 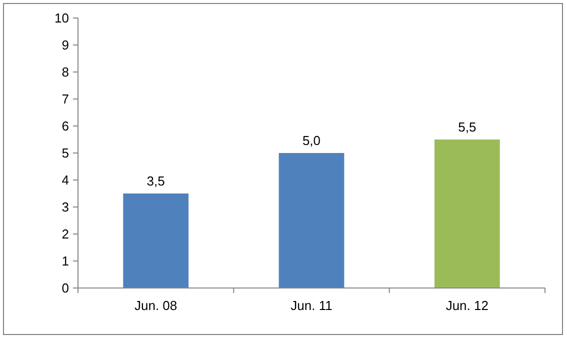 I want to click on data-label: 5,0, so click(x=311, y=140).